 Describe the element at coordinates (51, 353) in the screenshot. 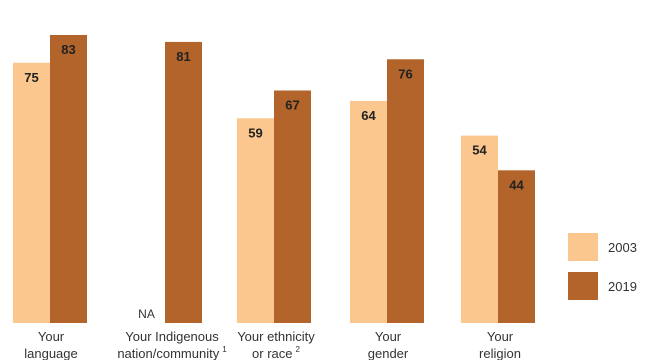

I see `category-label: language` at that location.